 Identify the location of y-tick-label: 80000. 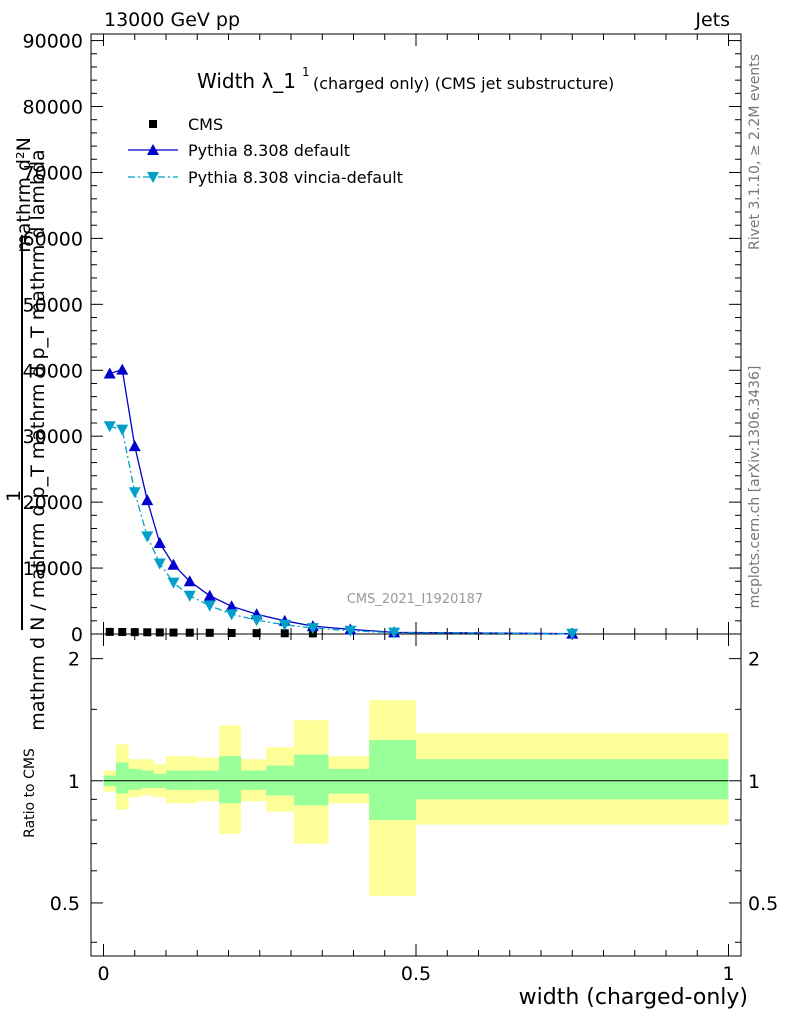
(53, 108).